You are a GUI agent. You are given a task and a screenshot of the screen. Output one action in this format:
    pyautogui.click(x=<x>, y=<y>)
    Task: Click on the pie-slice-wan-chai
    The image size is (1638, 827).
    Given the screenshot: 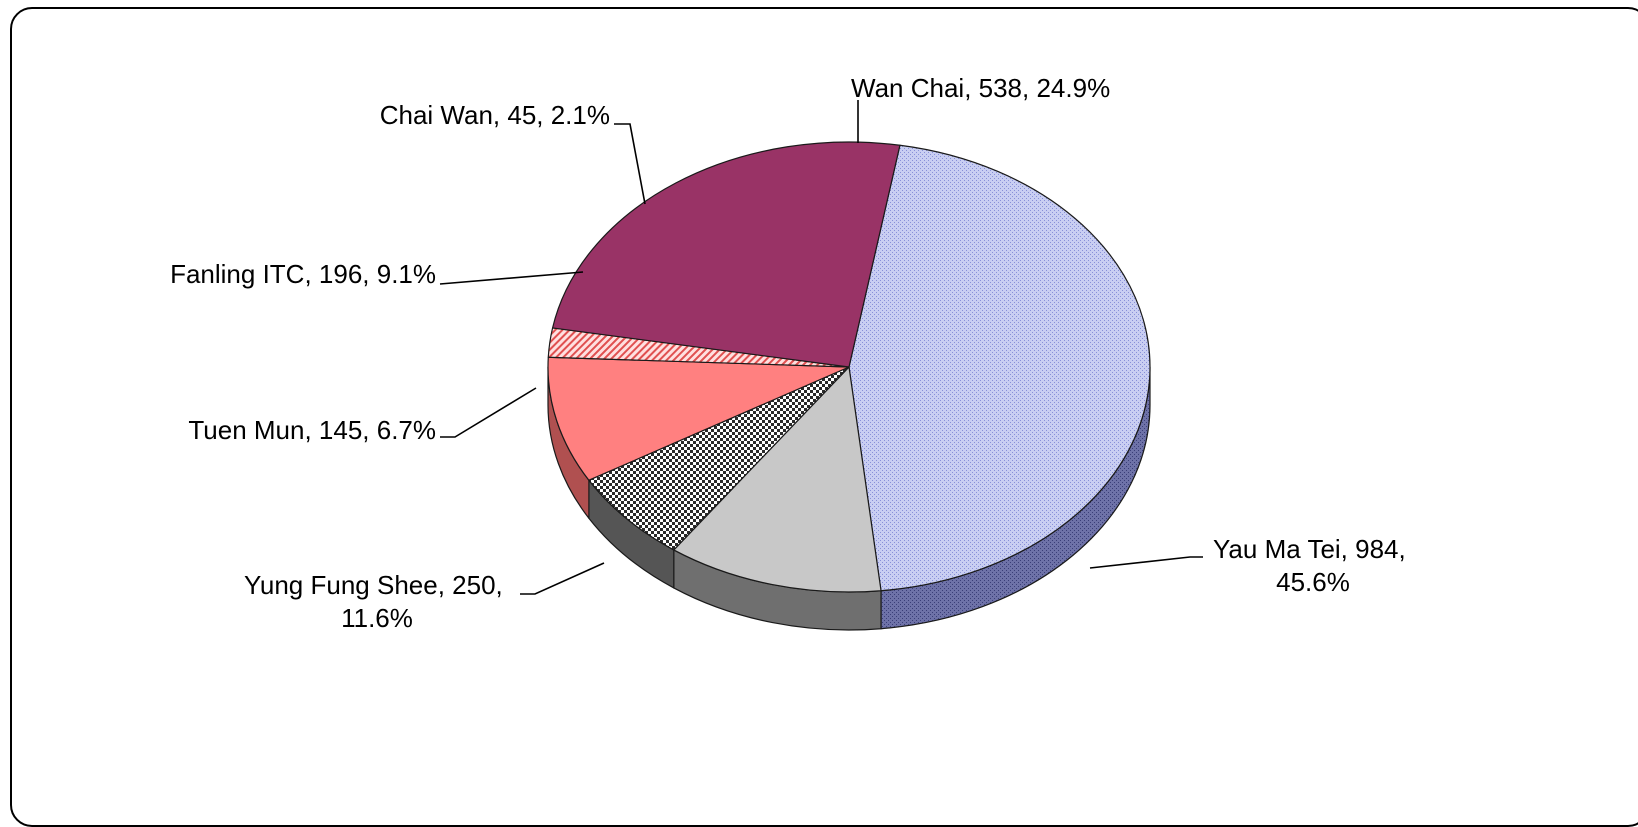 What is the action you would take?
    pyautogui.click(x=726, y=254)
    